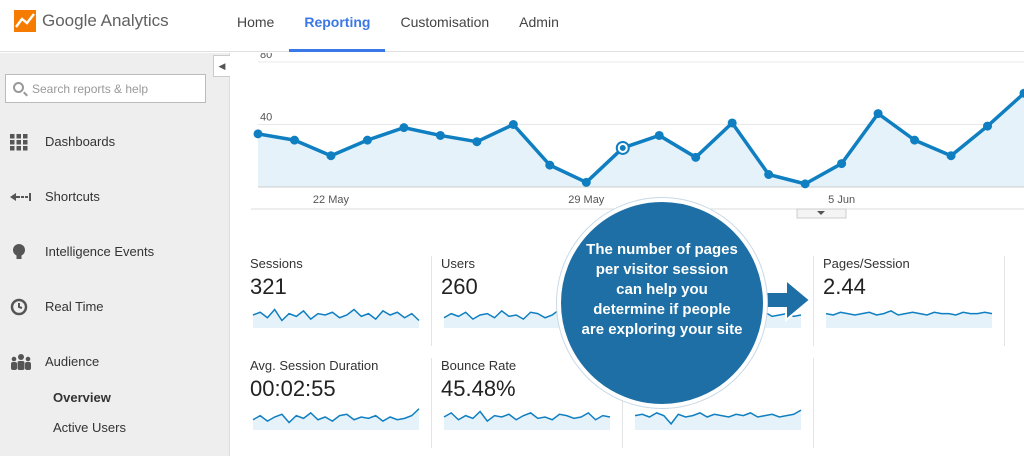 Image resolution: width=1024 pixels, height=456 pixels. Describe the element at coordinates (20, 197) in the screenshot. I see `shortcuts-icon` at that location.